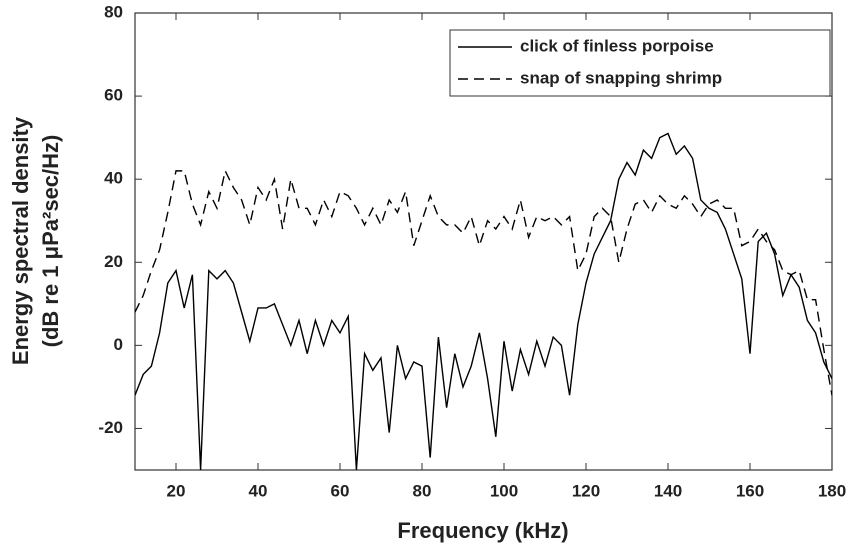  I want to click on y-tick-label: 80, so click(113, 11).